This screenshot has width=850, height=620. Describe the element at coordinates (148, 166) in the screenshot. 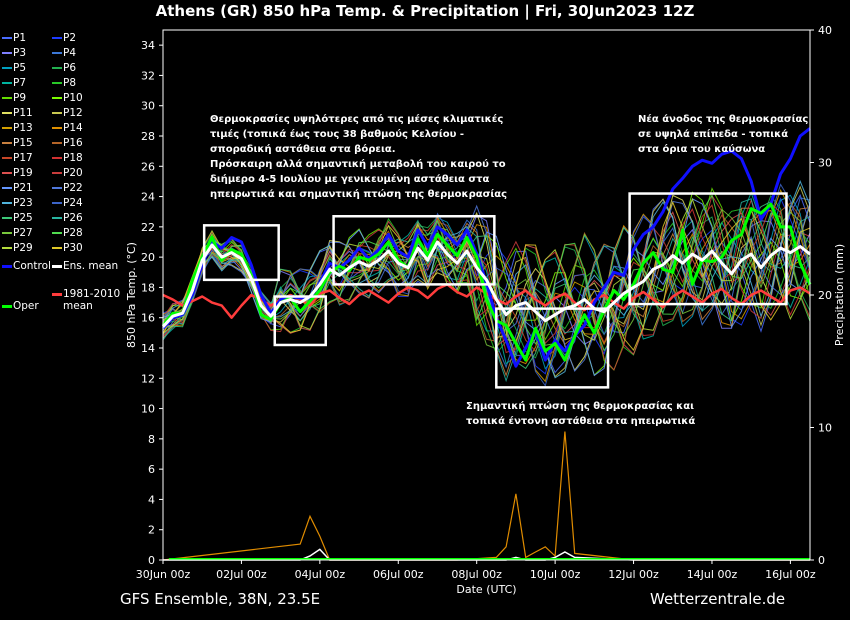

I see `y-tick-label: 26` at that location.